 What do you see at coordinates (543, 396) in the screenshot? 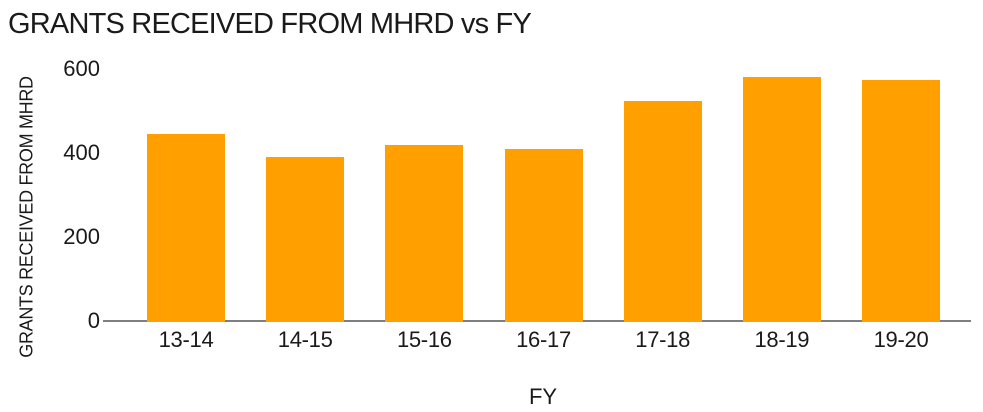
I see `x-axis-title: FY` at bounding box center [543, 396].